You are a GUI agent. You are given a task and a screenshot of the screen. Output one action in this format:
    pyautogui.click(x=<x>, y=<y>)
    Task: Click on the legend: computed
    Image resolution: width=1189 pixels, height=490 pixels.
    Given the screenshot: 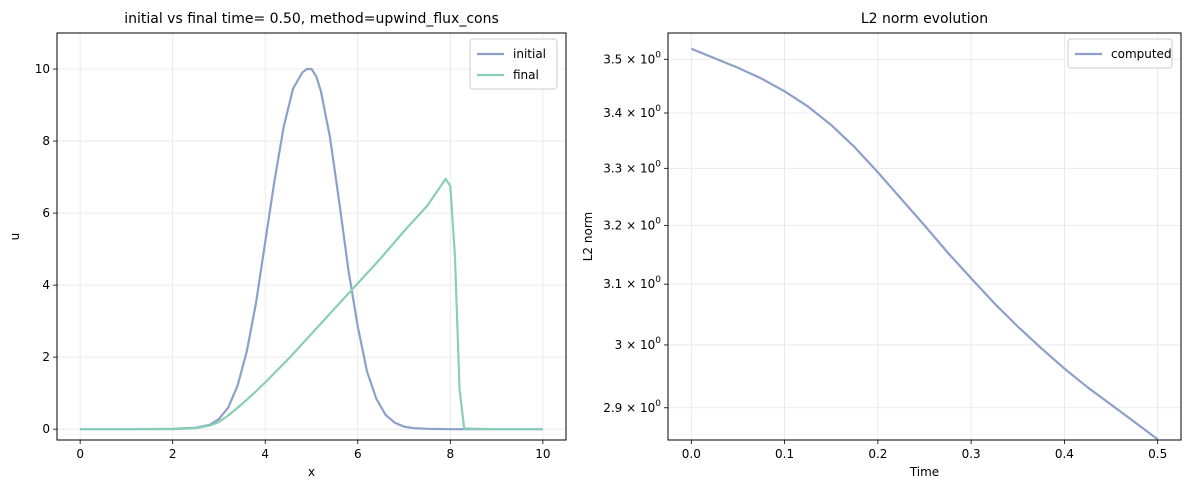 What is the action you would take?
    pyautogui.click(x=1120, y=53)
    